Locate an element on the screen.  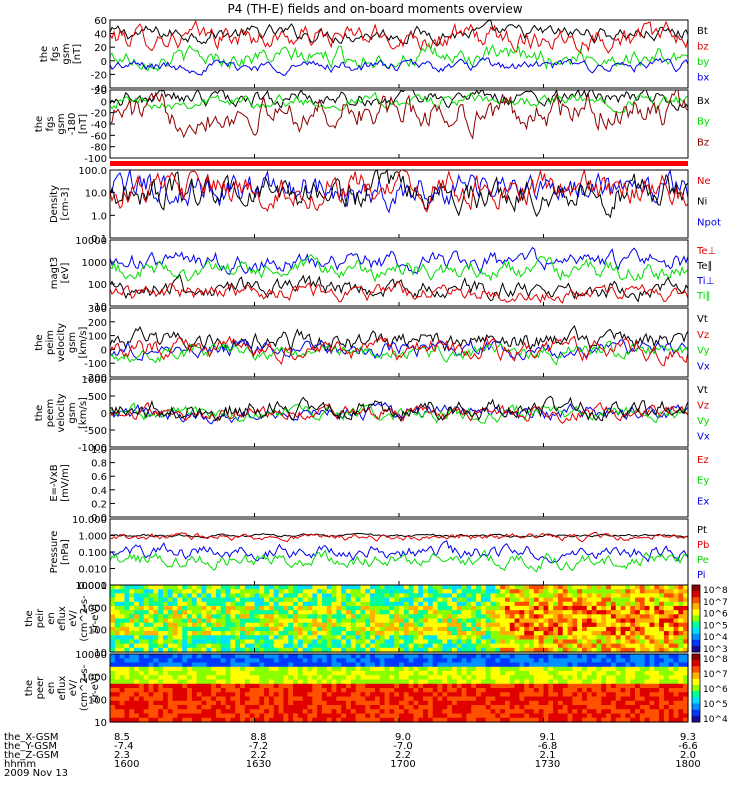
xaxis-tick-value: 9.1 is located at coordinates (548, 737).